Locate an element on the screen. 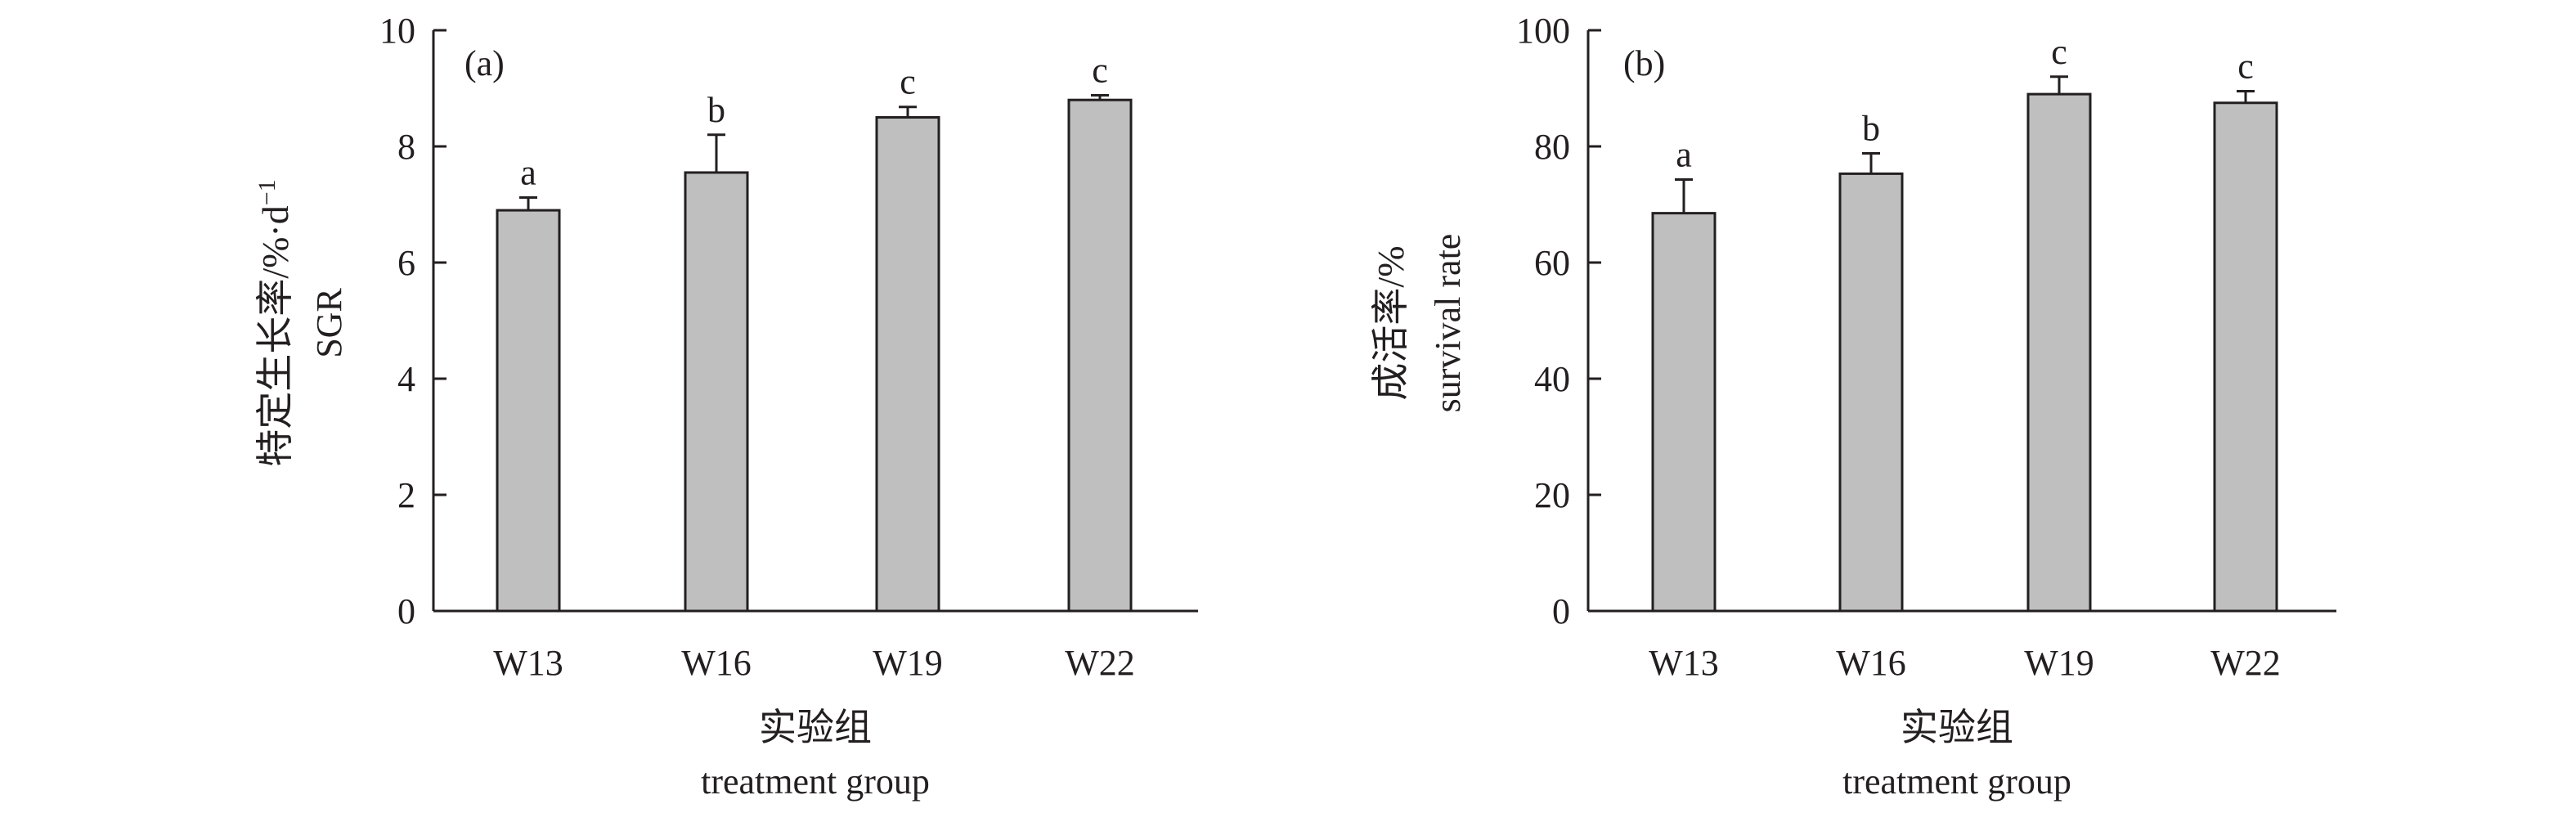 The height and width of the screenshot is (813, 2576). y-axis-title-cn: 成活率/% is located at coordinates (1390, 322).